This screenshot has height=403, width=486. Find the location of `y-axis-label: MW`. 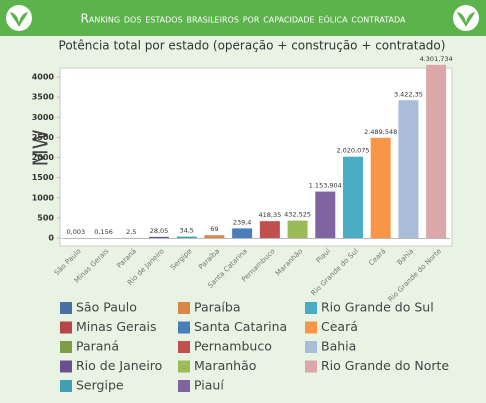

y-axis-label: MW is located at coordinates (41, 147).